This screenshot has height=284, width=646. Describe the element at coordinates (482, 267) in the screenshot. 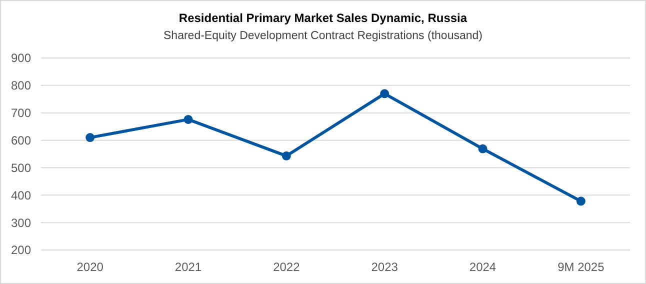

I see `x-tick-label: 2024` at that location.